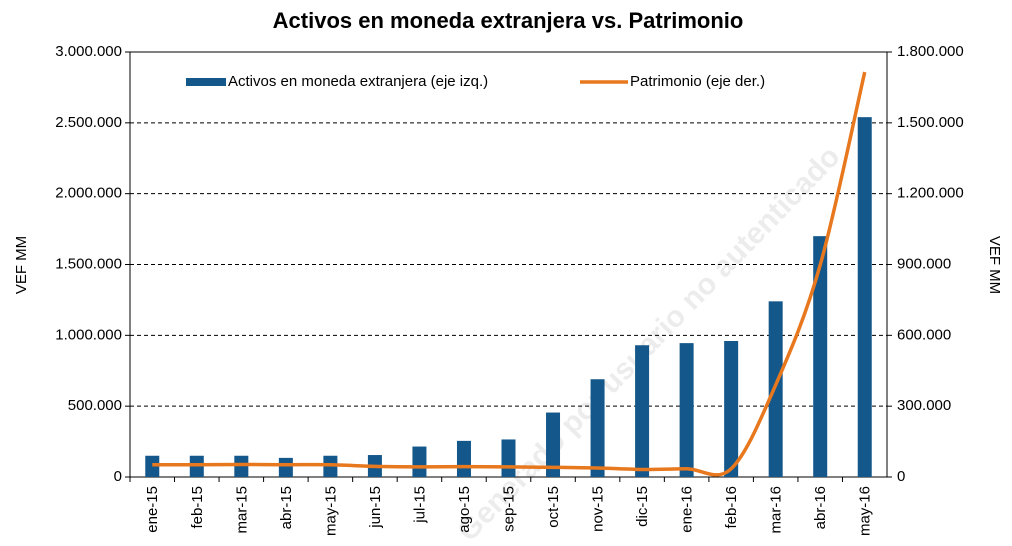 This screenshot has height=546, width=1012. I want to click on y-tick-label: 1.000.000, so click(88, 334).